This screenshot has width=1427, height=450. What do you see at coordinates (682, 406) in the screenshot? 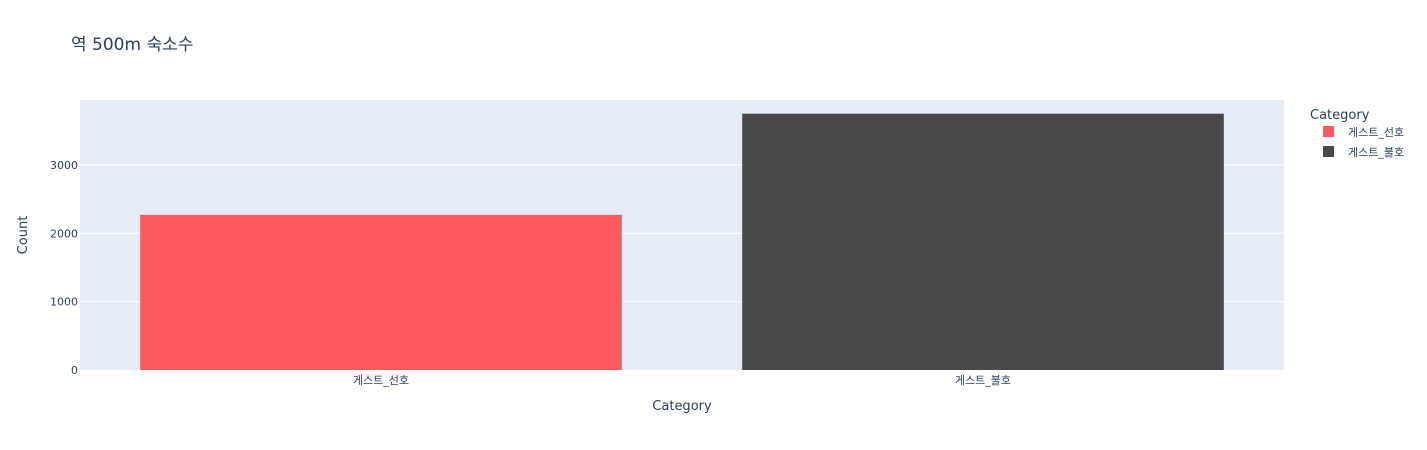
I see `x-axis-title: Category` at bounding box center [682, 406].